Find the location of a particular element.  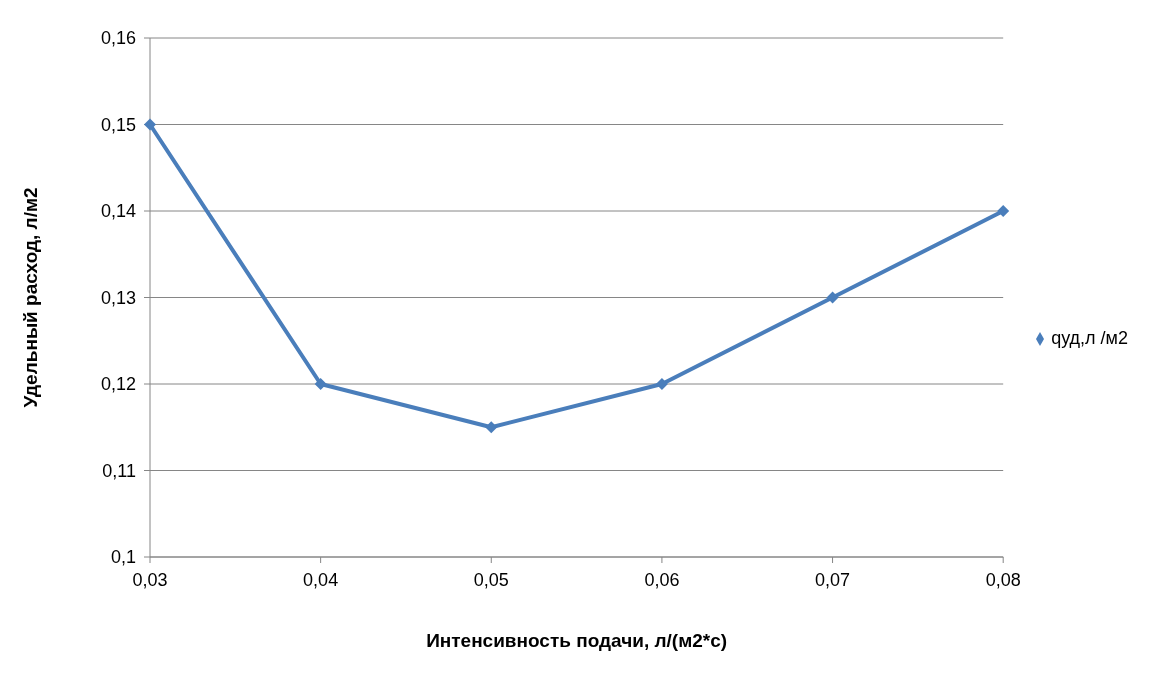

y-tick-label: 0,13 is located at coordinates (118, 297).